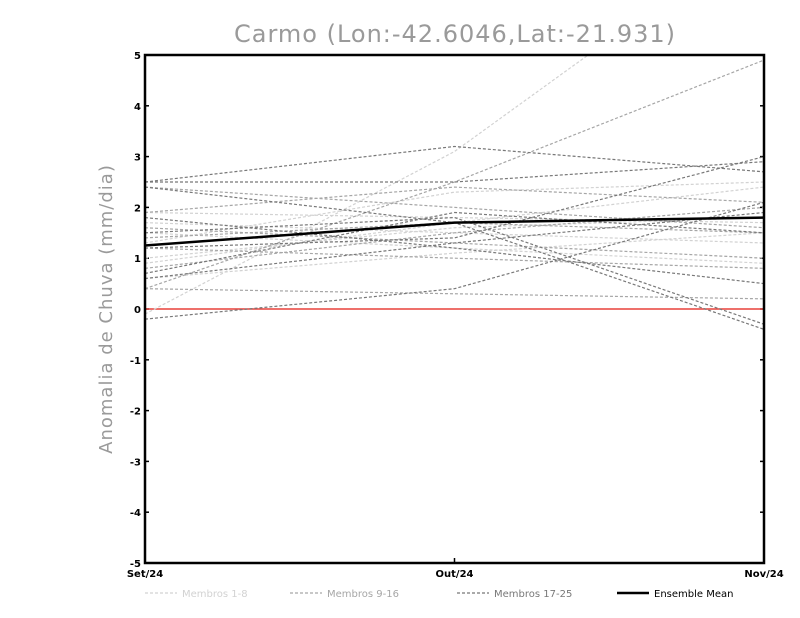  What do you see at coordinates (455, 34) in the screenshot?
I see `chart-title: Carmo (Lon:-42.6046,Lat:-21.931)` at bounding box center [455, 34].